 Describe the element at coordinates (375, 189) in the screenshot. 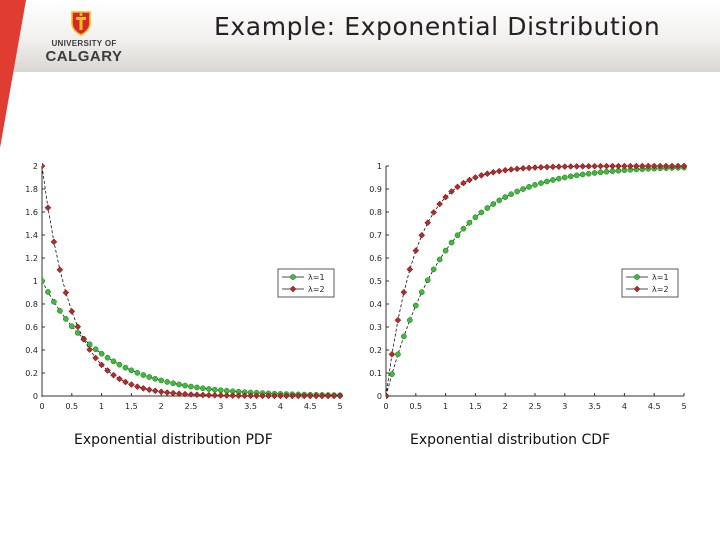

I see `y-tick-label: 0.9` at that location.